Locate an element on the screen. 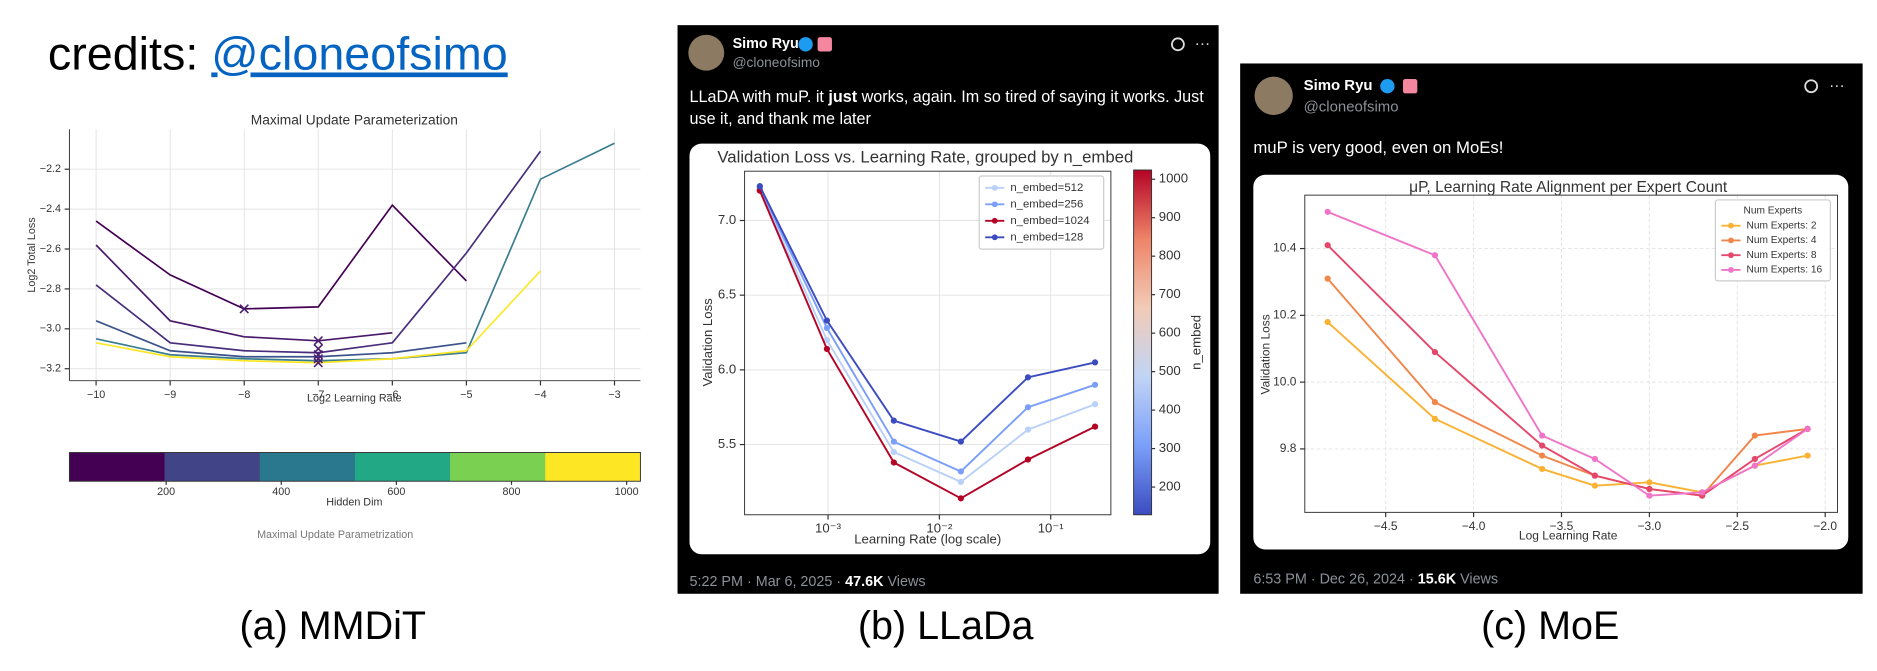 The height and width of the screenshot is (671, 1877). colorbar-tick-label: 900 is located at coordinates (1170, 216).